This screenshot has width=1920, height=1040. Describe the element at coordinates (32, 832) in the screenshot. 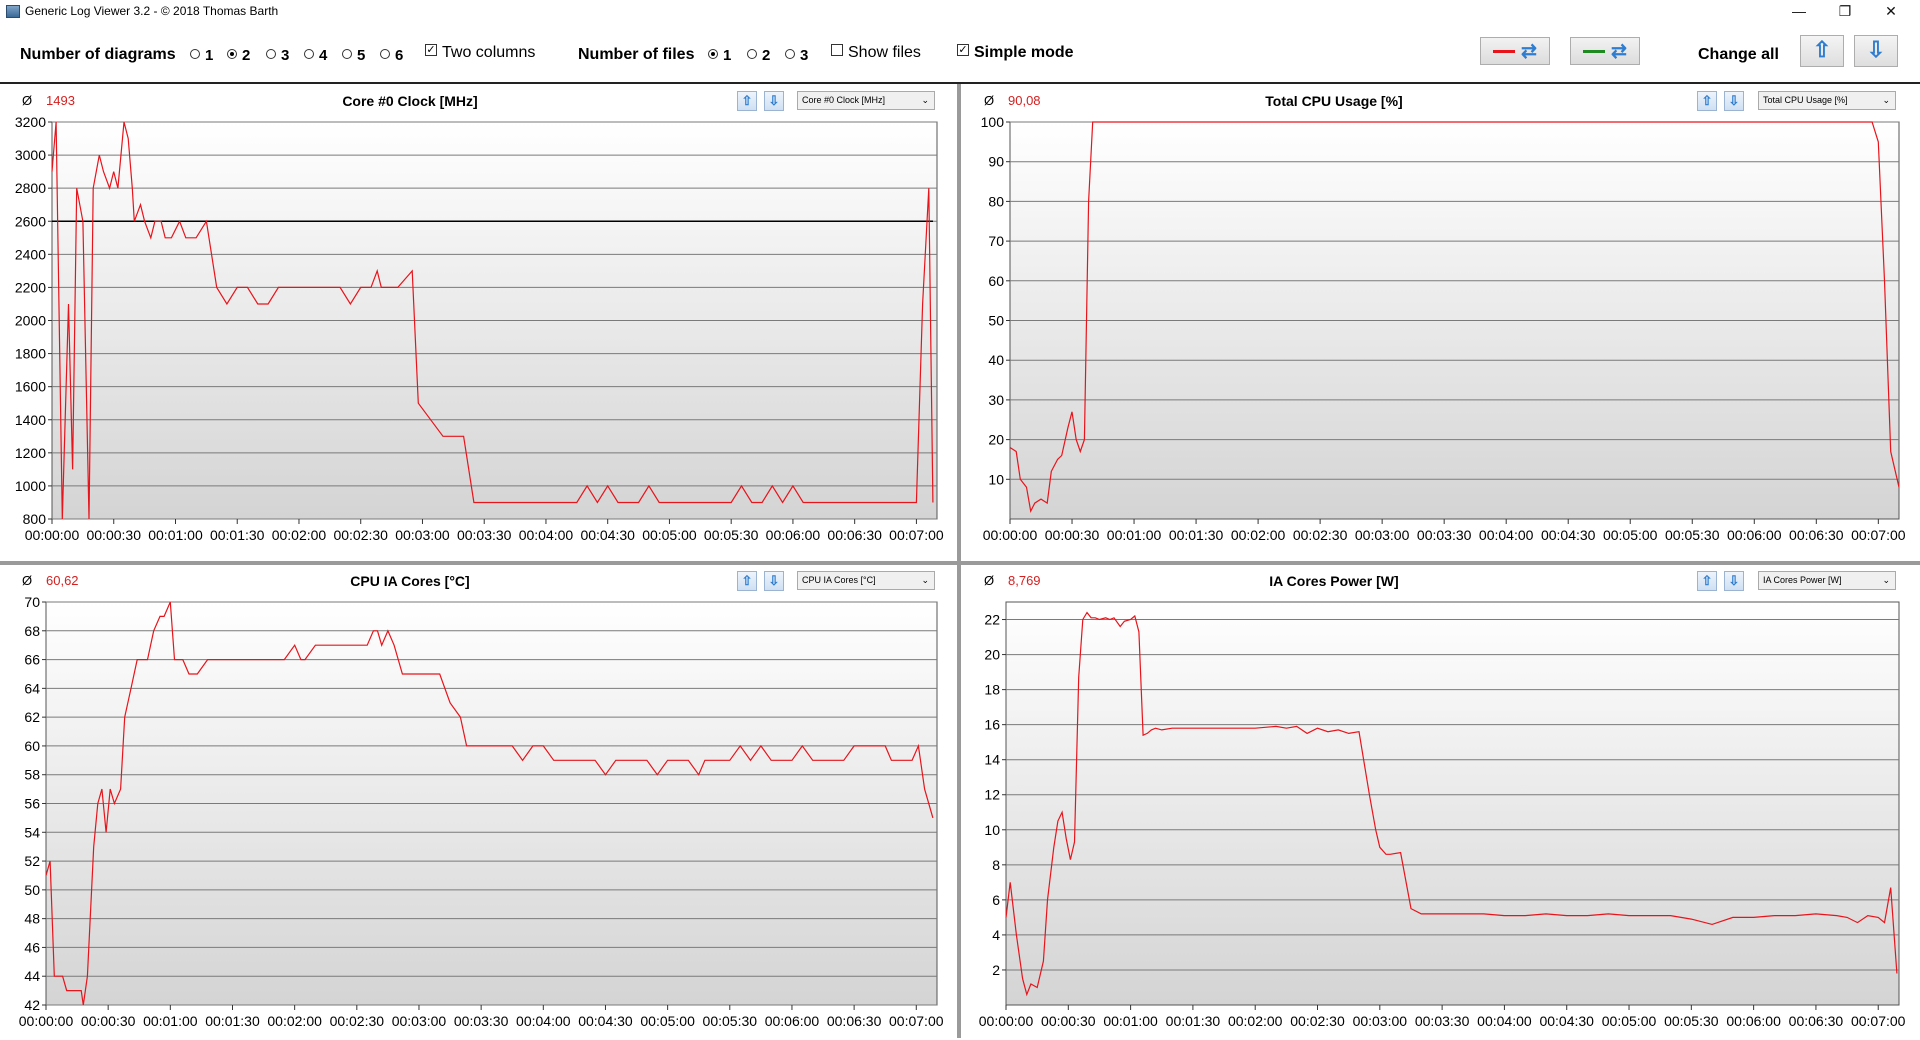

I see `y-tick-label: 54` at that location.